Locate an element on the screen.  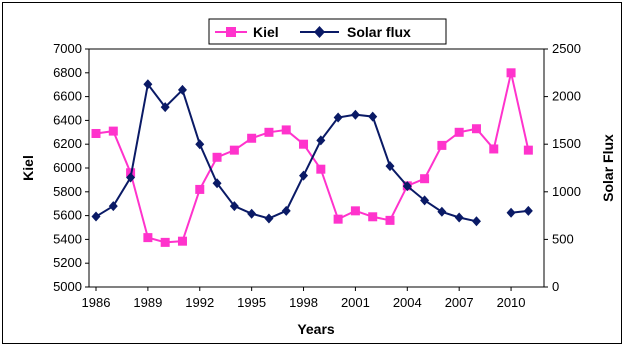
right-tick-label: 1000 is located at coordinates (566, 191).